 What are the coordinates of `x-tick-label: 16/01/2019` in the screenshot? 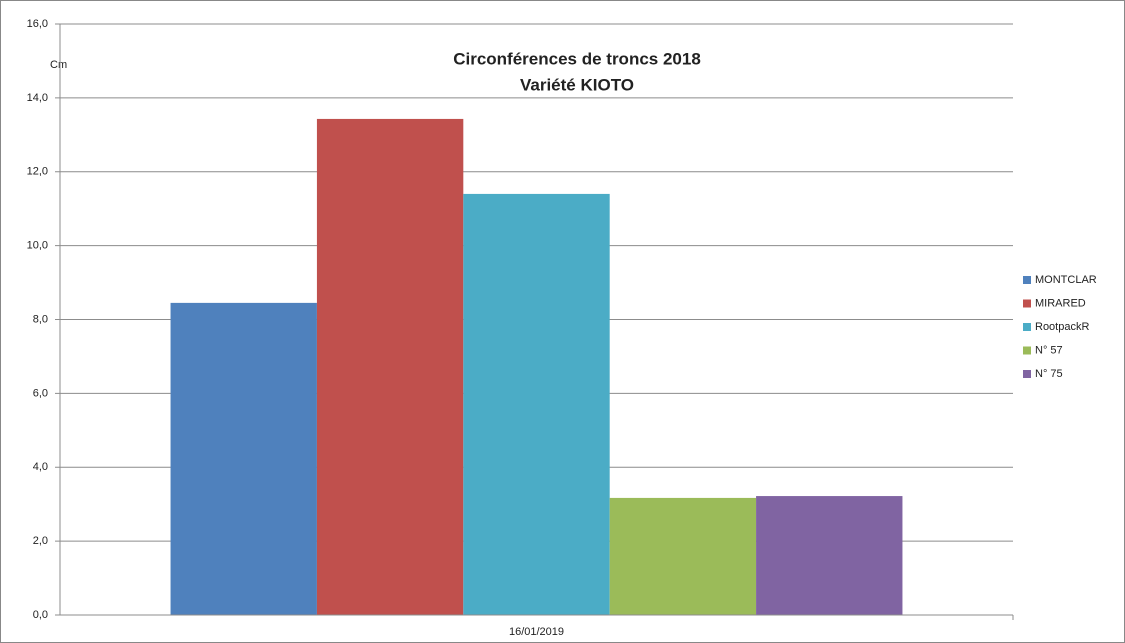 It's located at (536, 632).